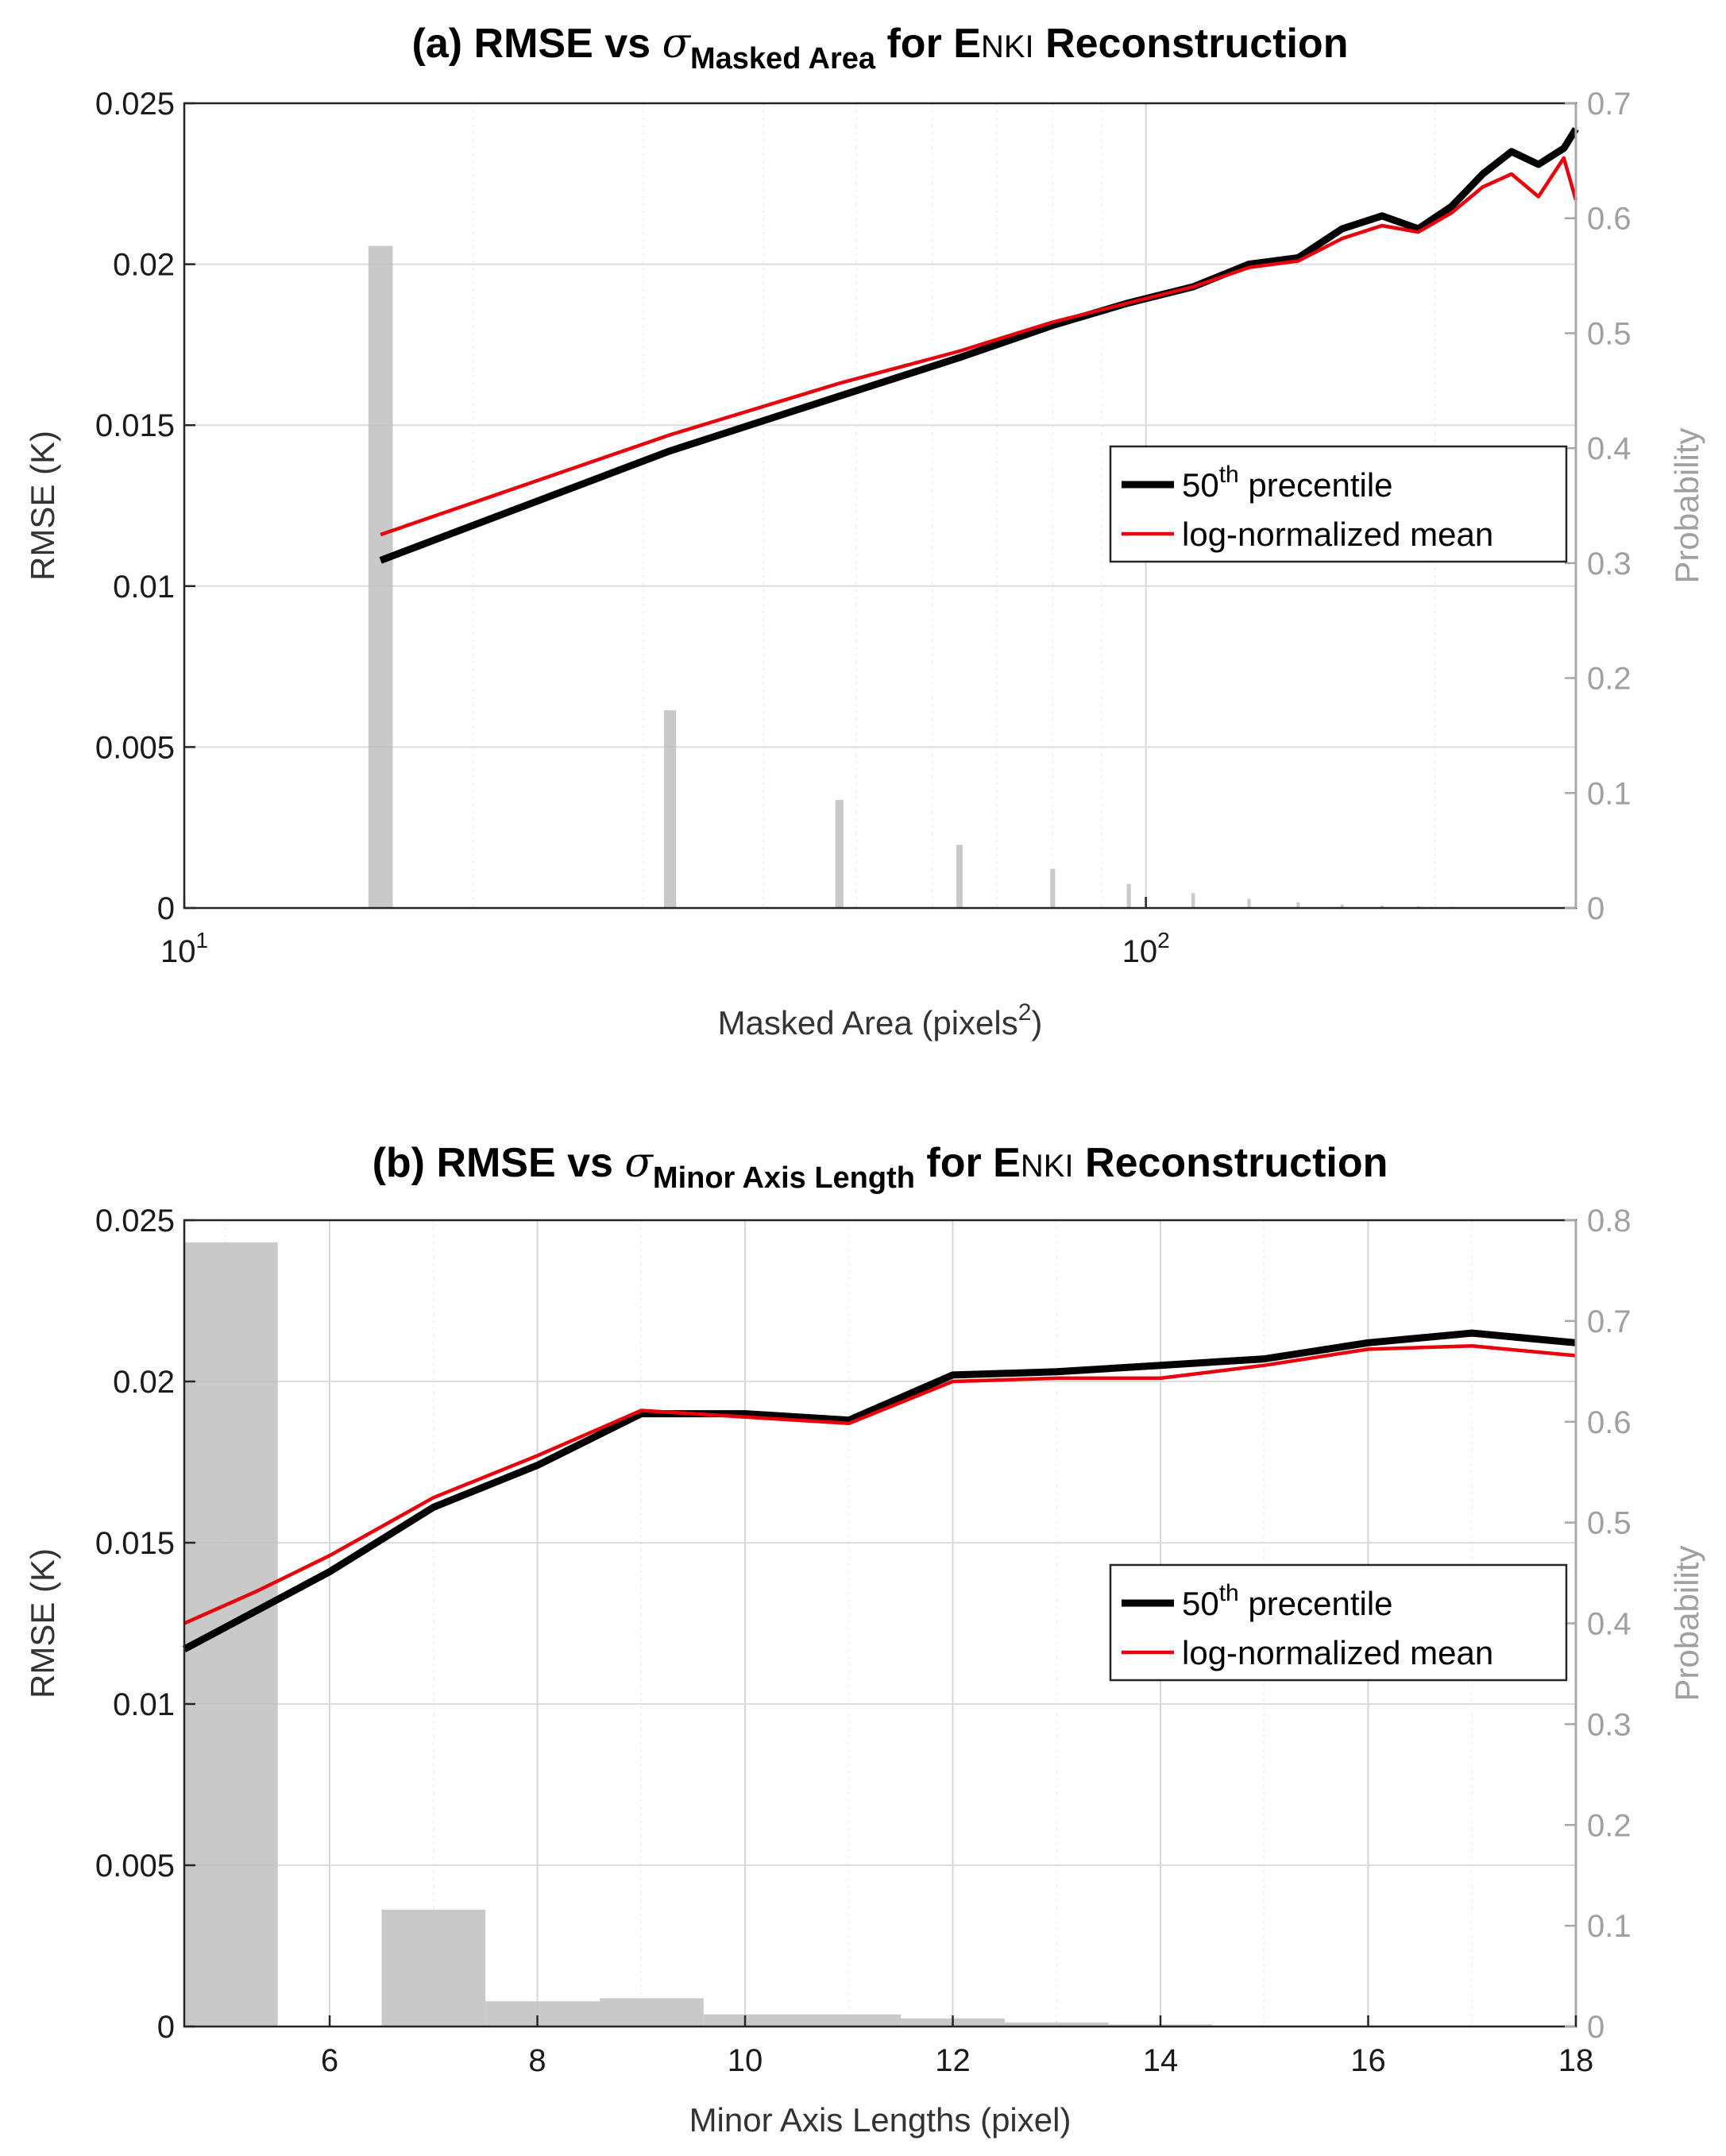 The width and height of the screenshot is (1726, 2156). I want to click on x-tick-label: 10², so click(1146, 949).